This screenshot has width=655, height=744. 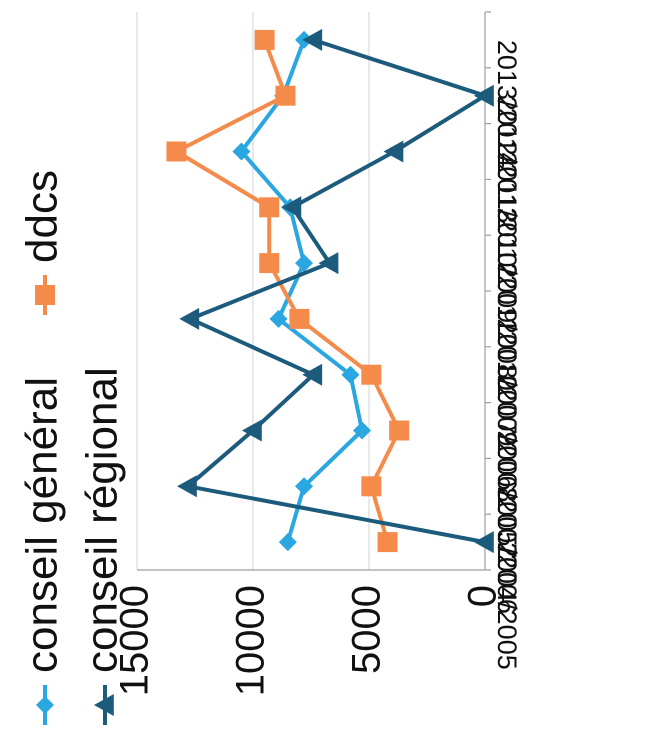 What do you see at coordinates (45, 295) in the screenshot?
I see `legend-marker-ddcs` at bounding box center [45, 295].